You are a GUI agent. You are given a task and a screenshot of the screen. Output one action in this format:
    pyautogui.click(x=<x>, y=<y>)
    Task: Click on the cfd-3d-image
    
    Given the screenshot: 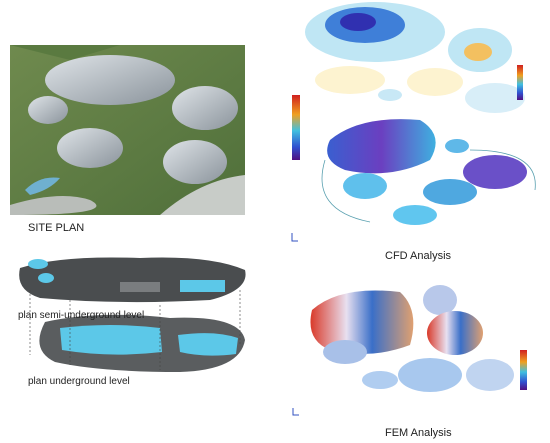 What is the action you would take?
    pyautogui.click(x=413, y=180)
    